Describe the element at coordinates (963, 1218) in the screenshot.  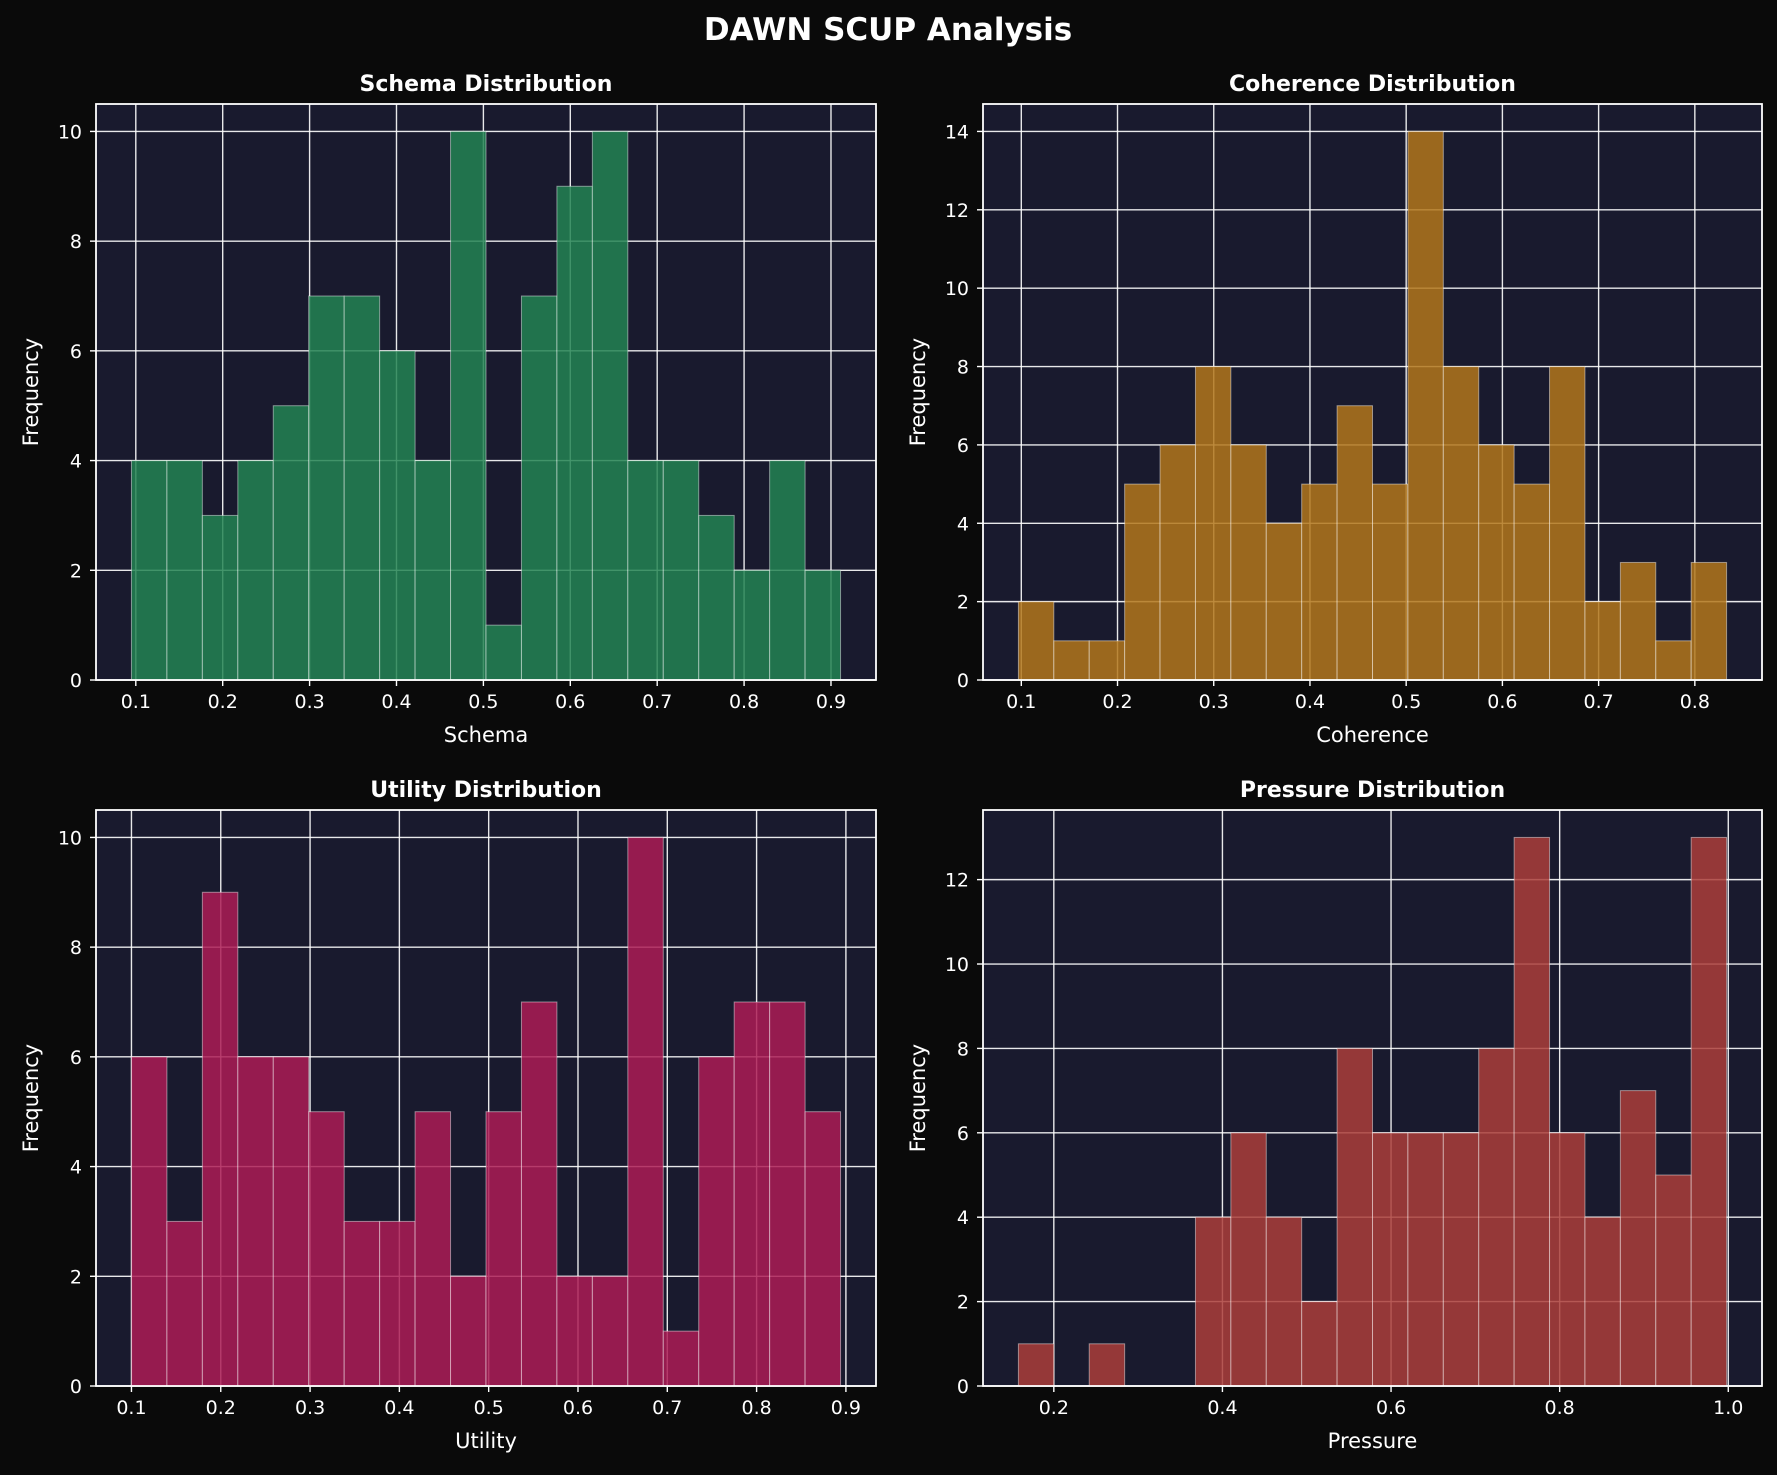
I see `pressure-ytick-label: 4` at that location.